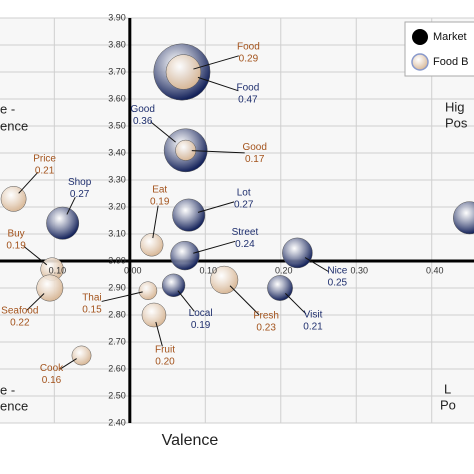  Describe the element at coordinates (450, 62) in the screenshot. I see `legend-label: Food B` at that location.